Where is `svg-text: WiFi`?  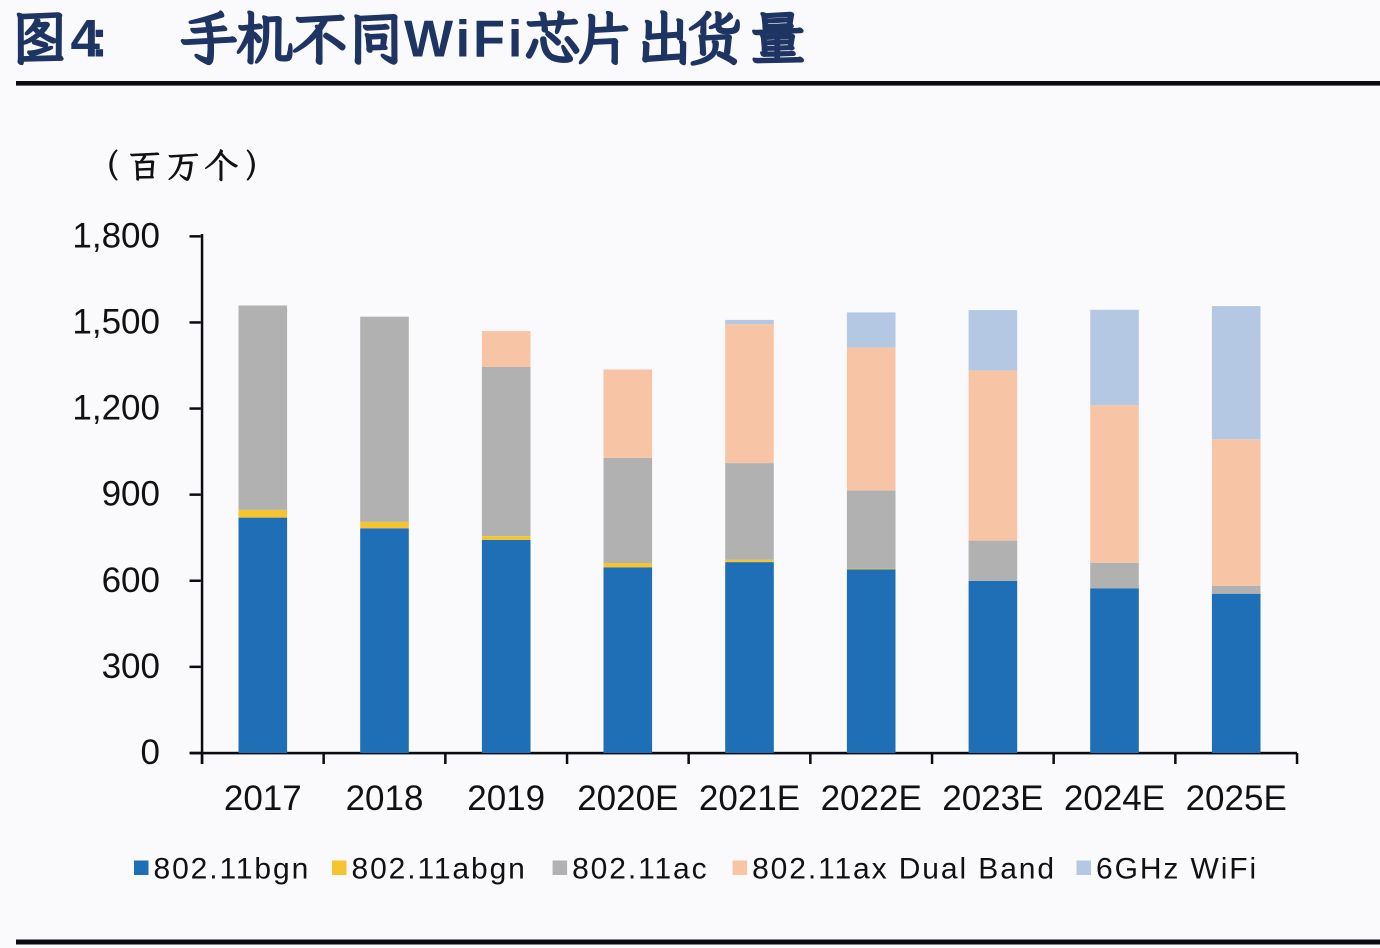
svg-text: WiFi is located at coordinates (464, 40).